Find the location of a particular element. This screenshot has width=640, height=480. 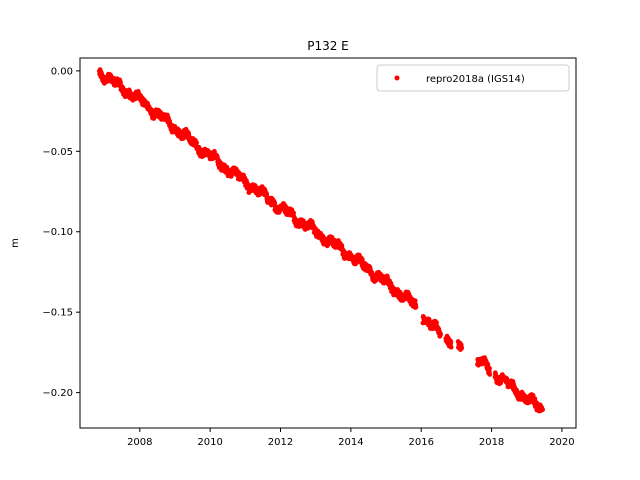

chart-title: P132 E is located at coordinates (328, 46).